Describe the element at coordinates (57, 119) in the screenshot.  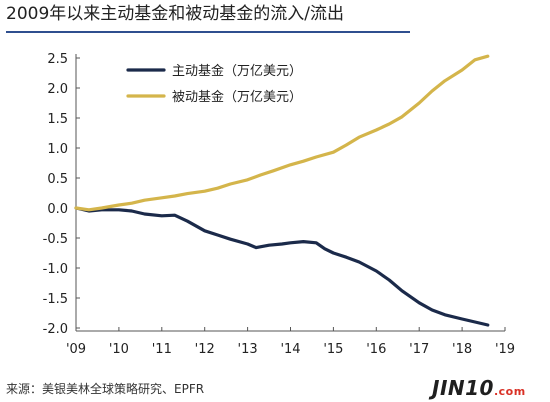
I see `y-tick-label: 1.5` at that location.